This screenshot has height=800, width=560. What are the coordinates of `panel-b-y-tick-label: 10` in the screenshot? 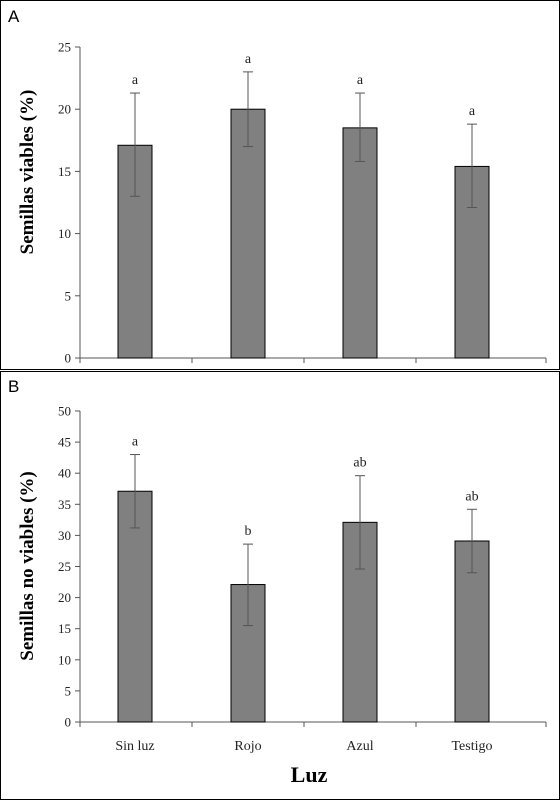 It's located at (64, 659).